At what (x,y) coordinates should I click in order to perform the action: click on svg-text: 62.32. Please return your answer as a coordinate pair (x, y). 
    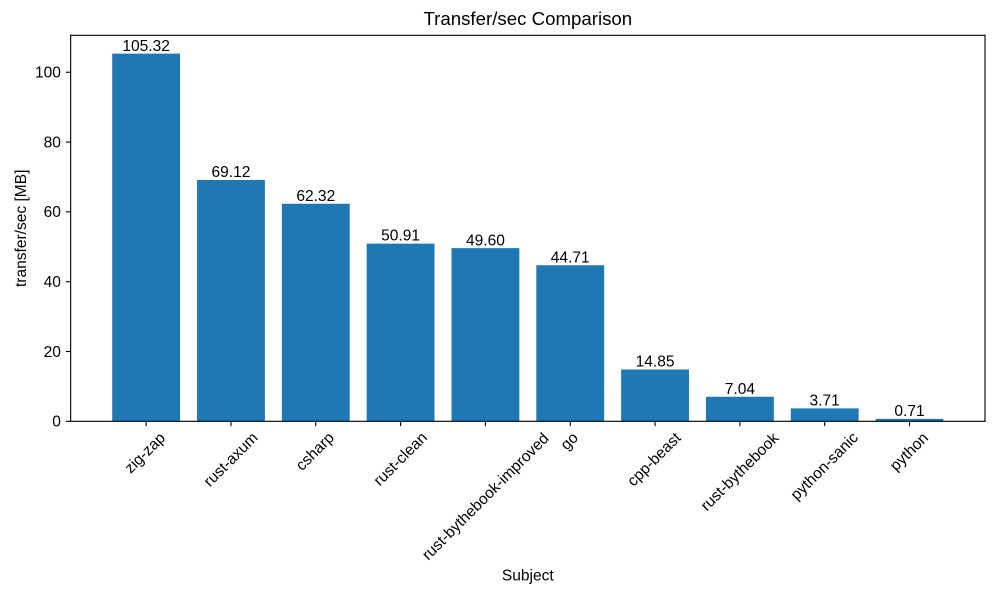
    Looking at the image, I should click on (315, 196).